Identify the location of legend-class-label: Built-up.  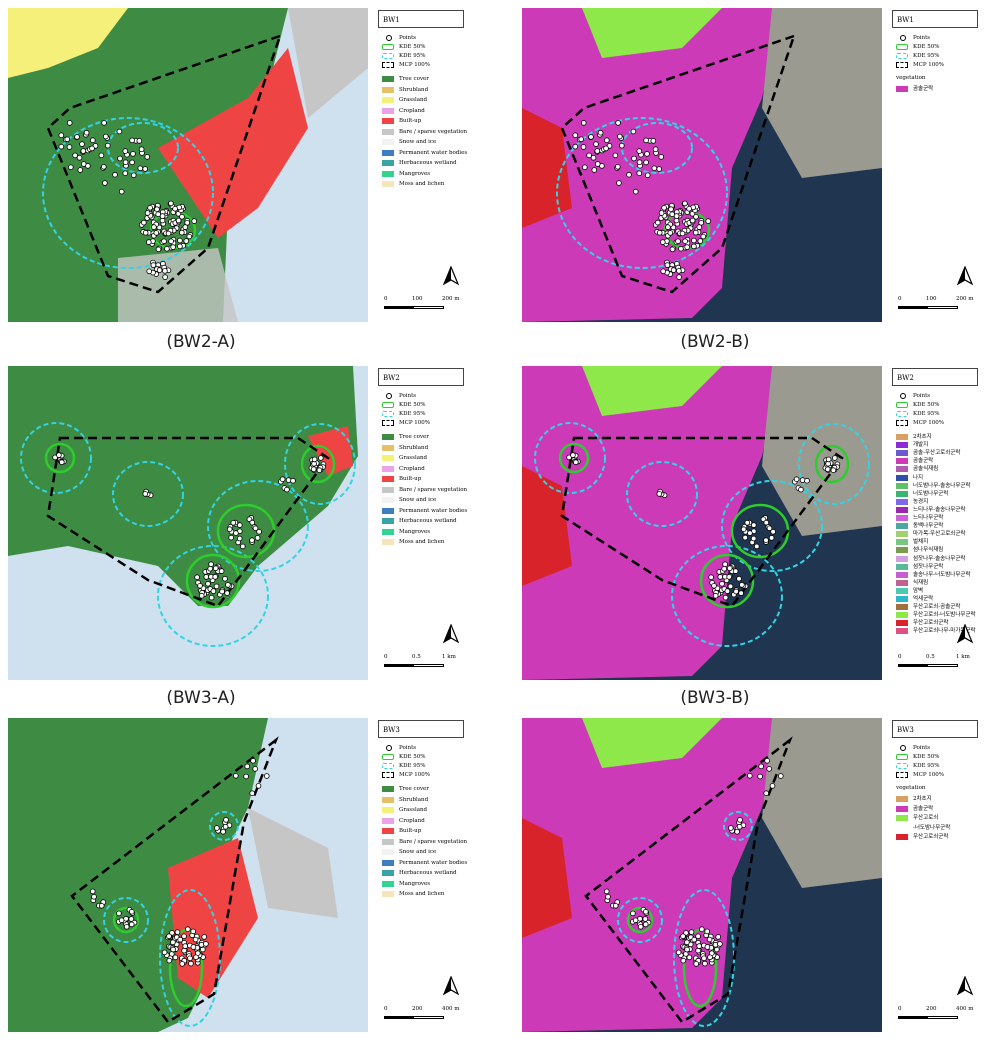
(410, 479).